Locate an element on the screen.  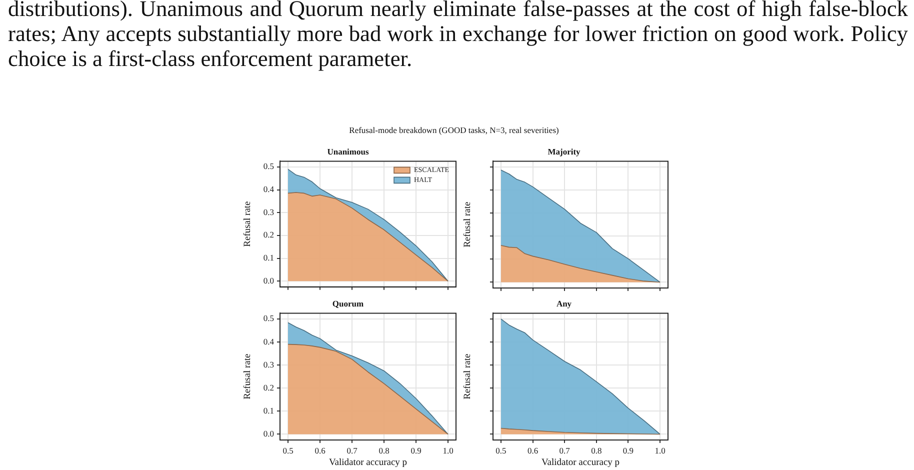
chart-title: Quorum is located at coordinates (348, 303).